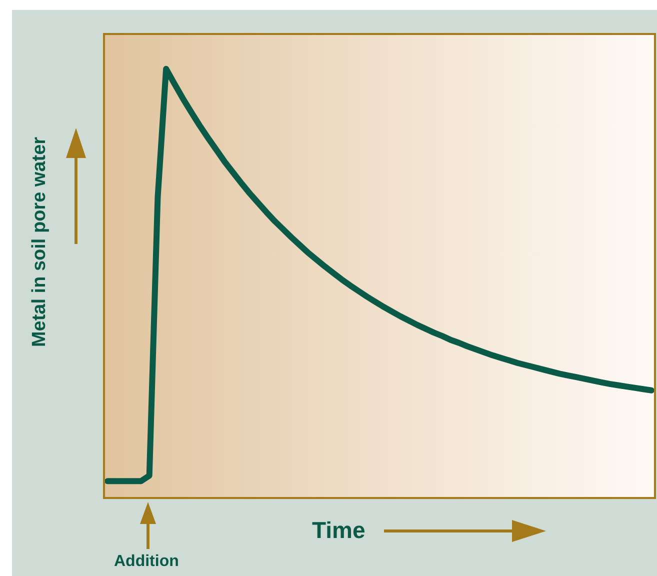 Image resolution: width=657 pixels, height=576 pixels. What do you see at coordinates (339, 530) in the screenshot?
I see `x-axis-title: Time` at bounding box center [339, 530].